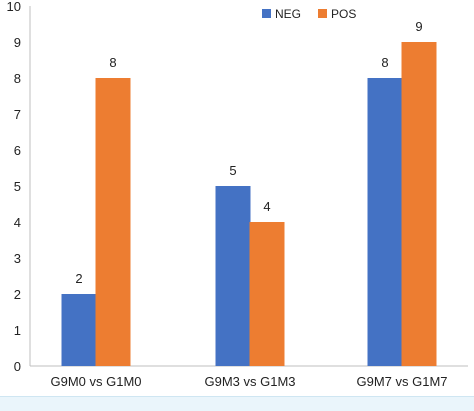  What do you see at coordinates (401, 381) in the screenshot?
I see `x-category-label: G9M7 vs G1M7` at bounding box center [401, 381].